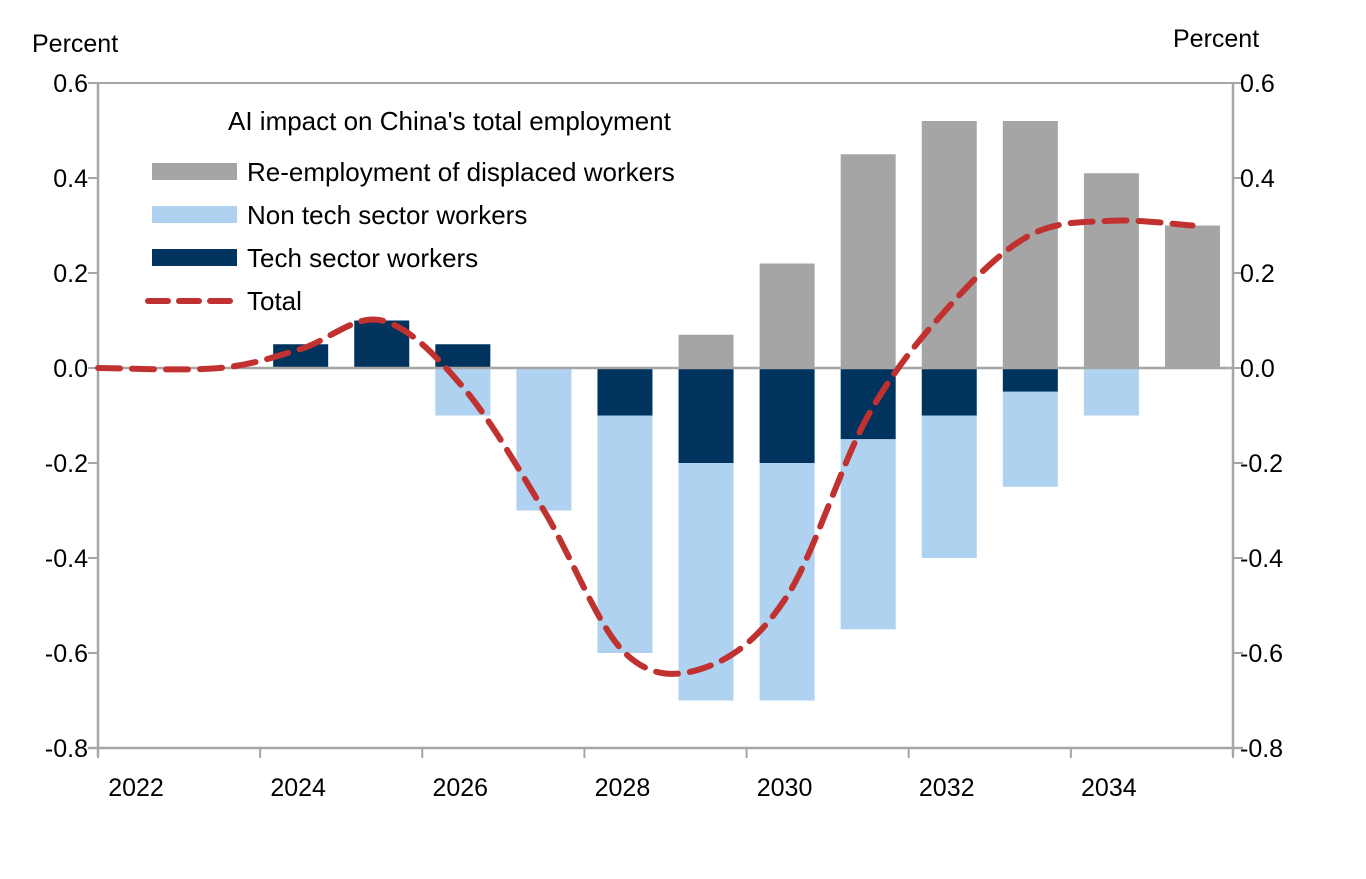  Describe the element at coordinates (66, 749) in the screenshot. I see `y-tick-label-left: -0.8` at that location.